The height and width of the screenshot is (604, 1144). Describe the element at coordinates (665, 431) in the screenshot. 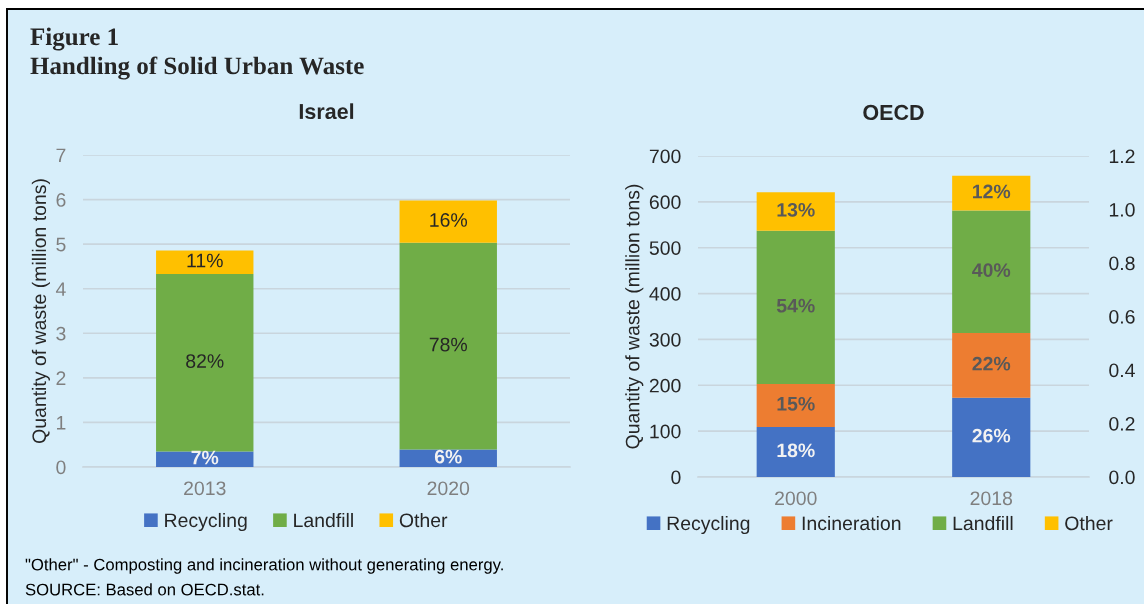

I see `y-tick-label: 100` at that location.